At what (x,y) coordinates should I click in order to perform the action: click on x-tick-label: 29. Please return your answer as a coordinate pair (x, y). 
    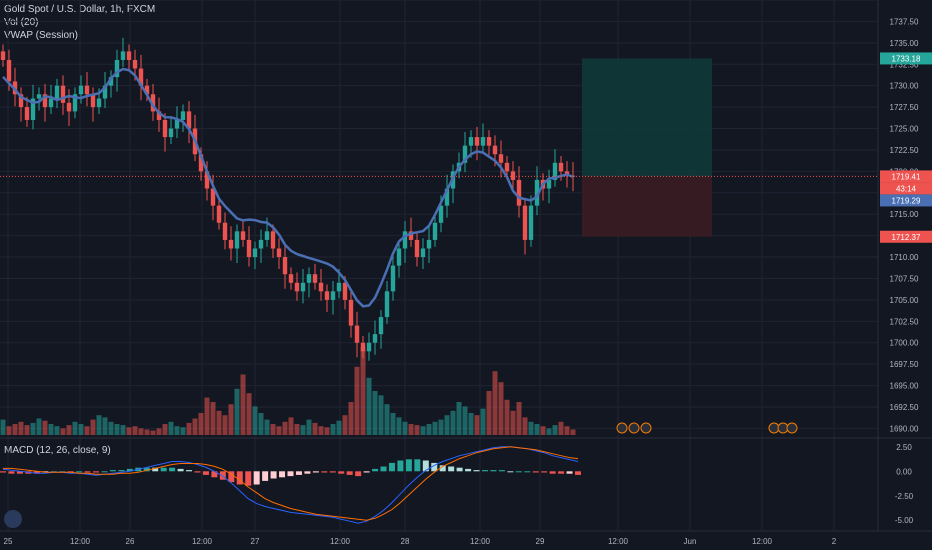
    Looking at the image, I should click on (540, 541).